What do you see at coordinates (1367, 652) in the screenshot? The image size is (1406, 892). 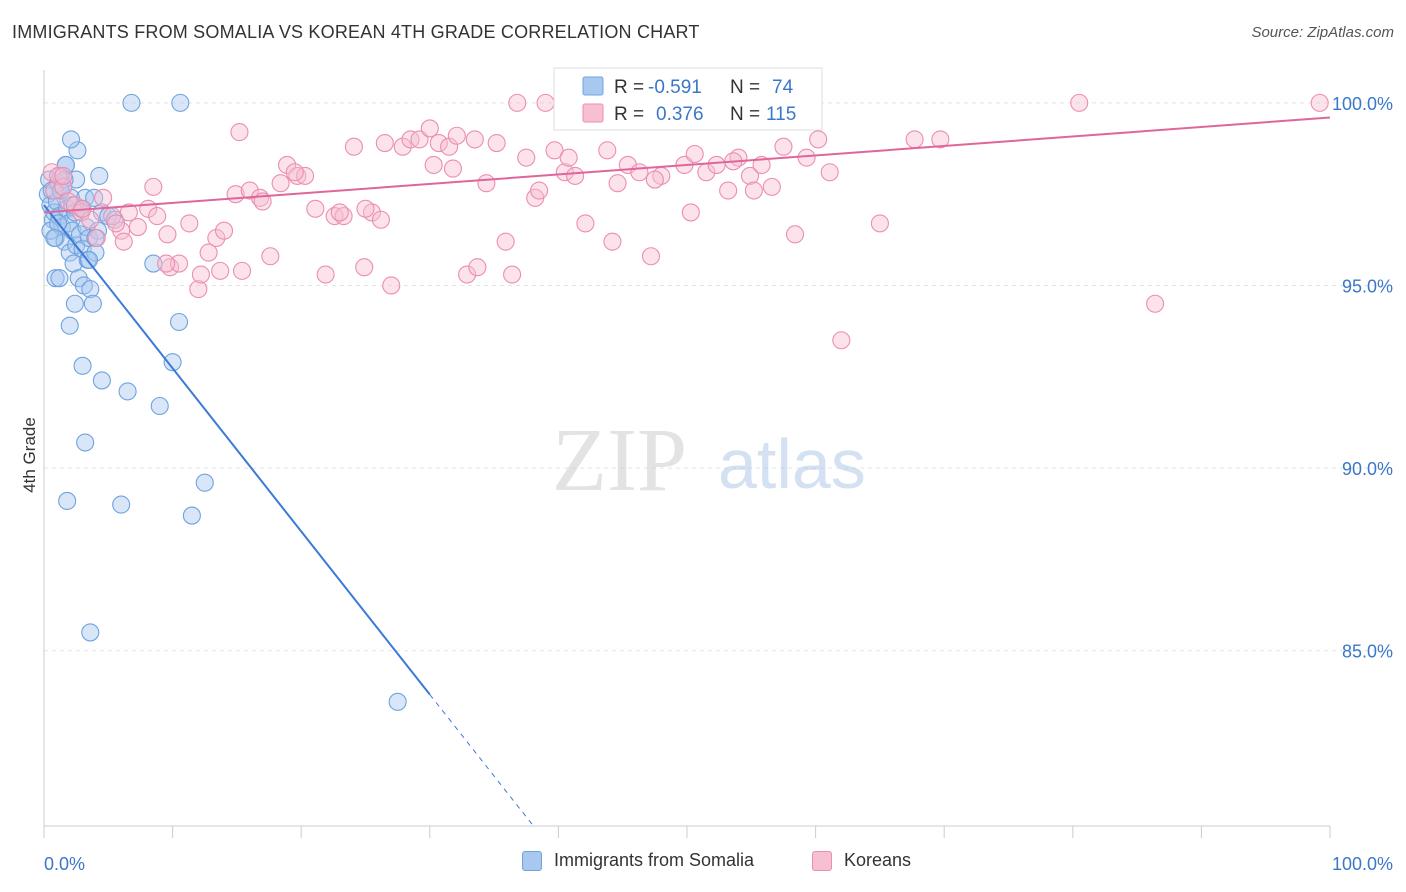 I see `y-tick-label-3: 85.0%` at bounding box center [1367, 652].